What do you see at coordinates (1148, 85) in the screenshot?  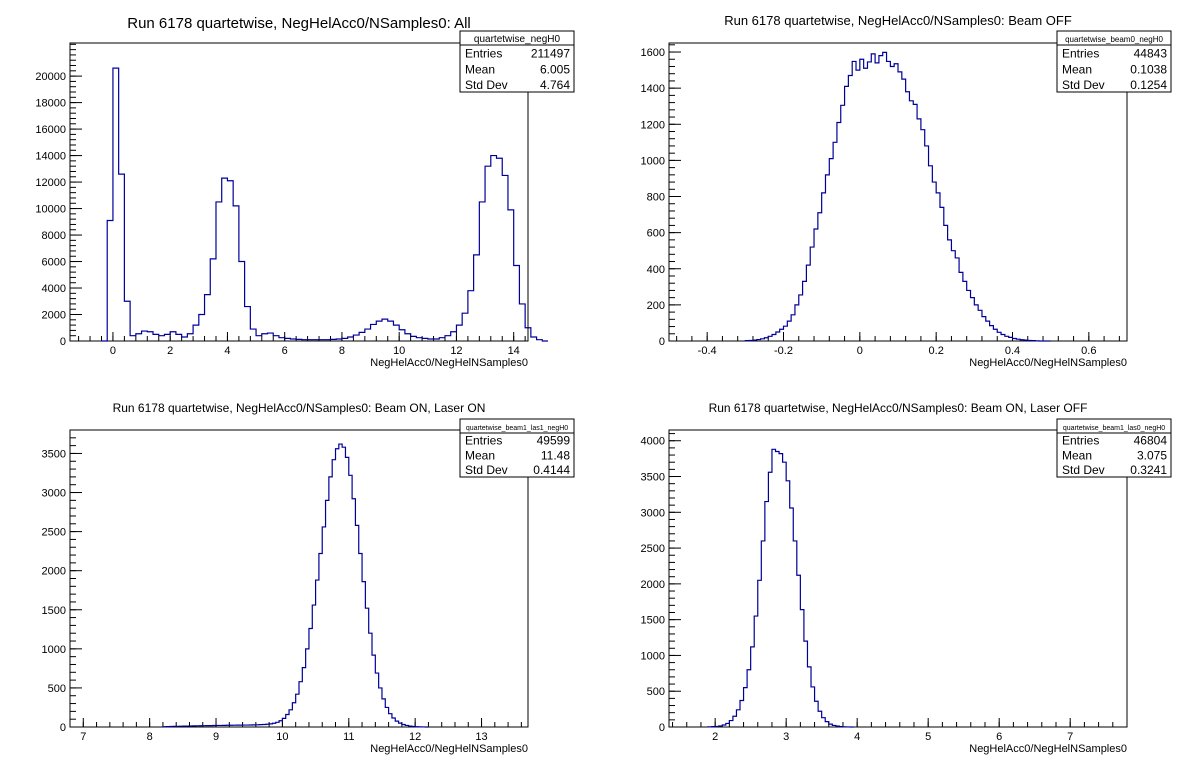 I see `stats-value: 0.1254` at bounding box center [1148, 85].